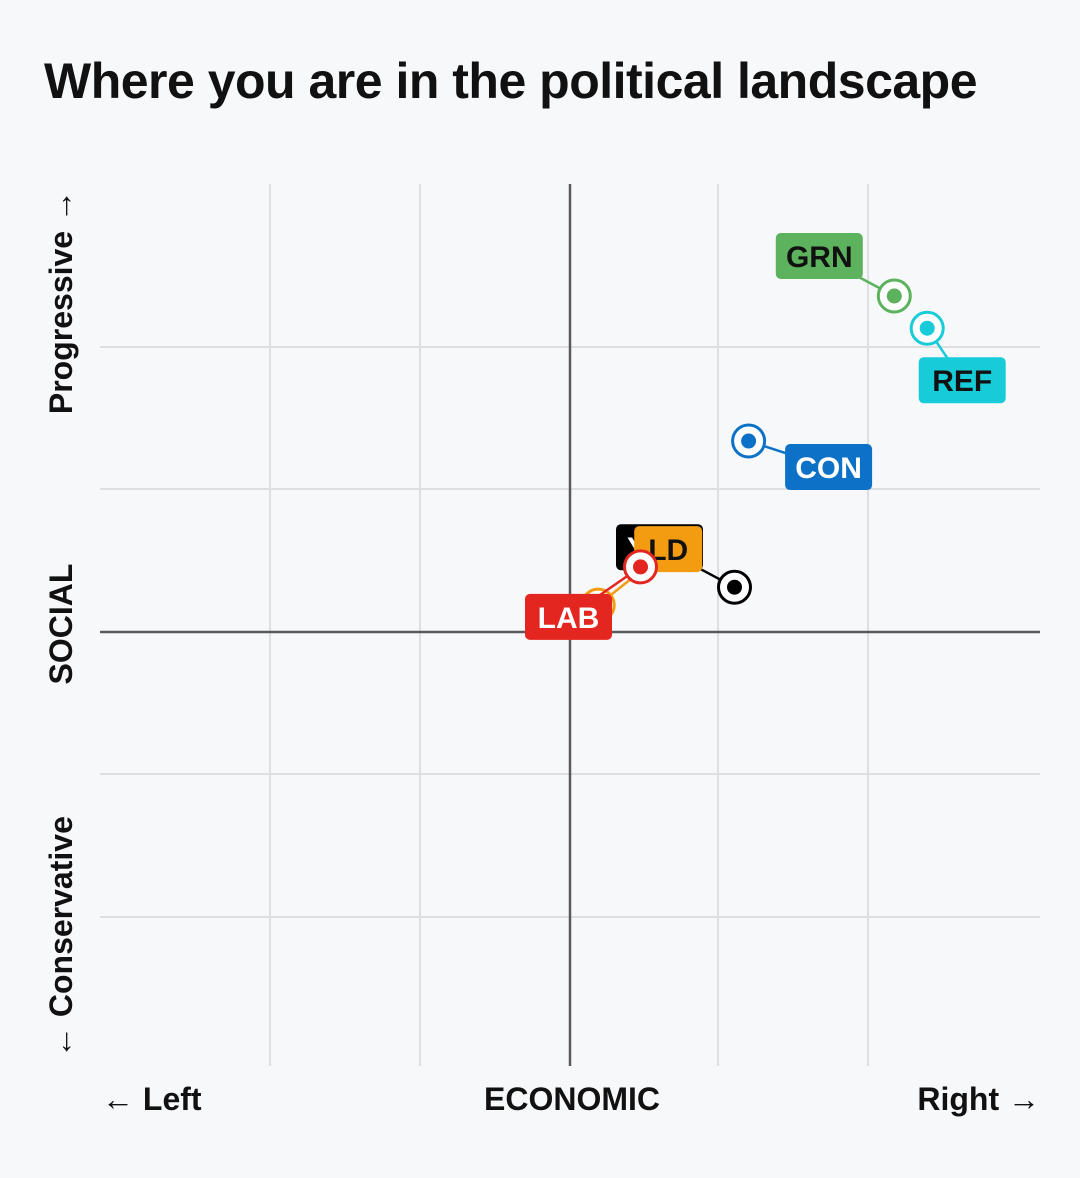 This screenshot has height=1178, width=1080. What do you see at coordinates (894, 296) in the screenshot?
I see `marker-dot-grn` at bounding box center [894, 296].